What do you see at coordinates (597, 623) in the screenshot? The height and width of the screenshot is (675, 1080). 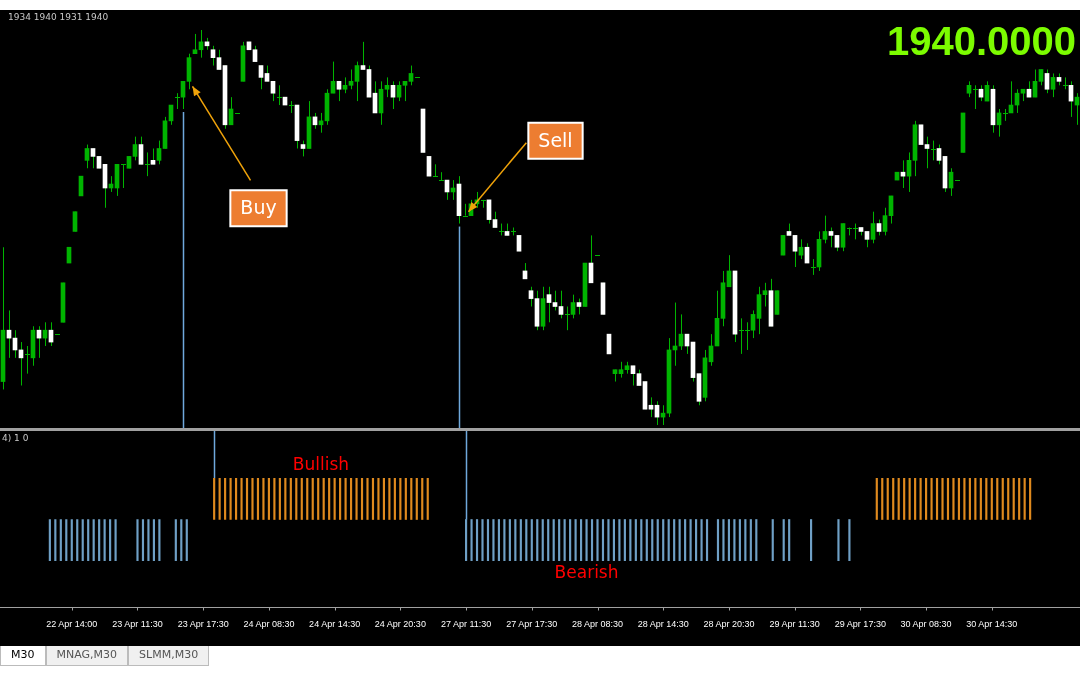 I see `x-tick-label: 28 Apr 08:30` at bounding box center [597, 623].